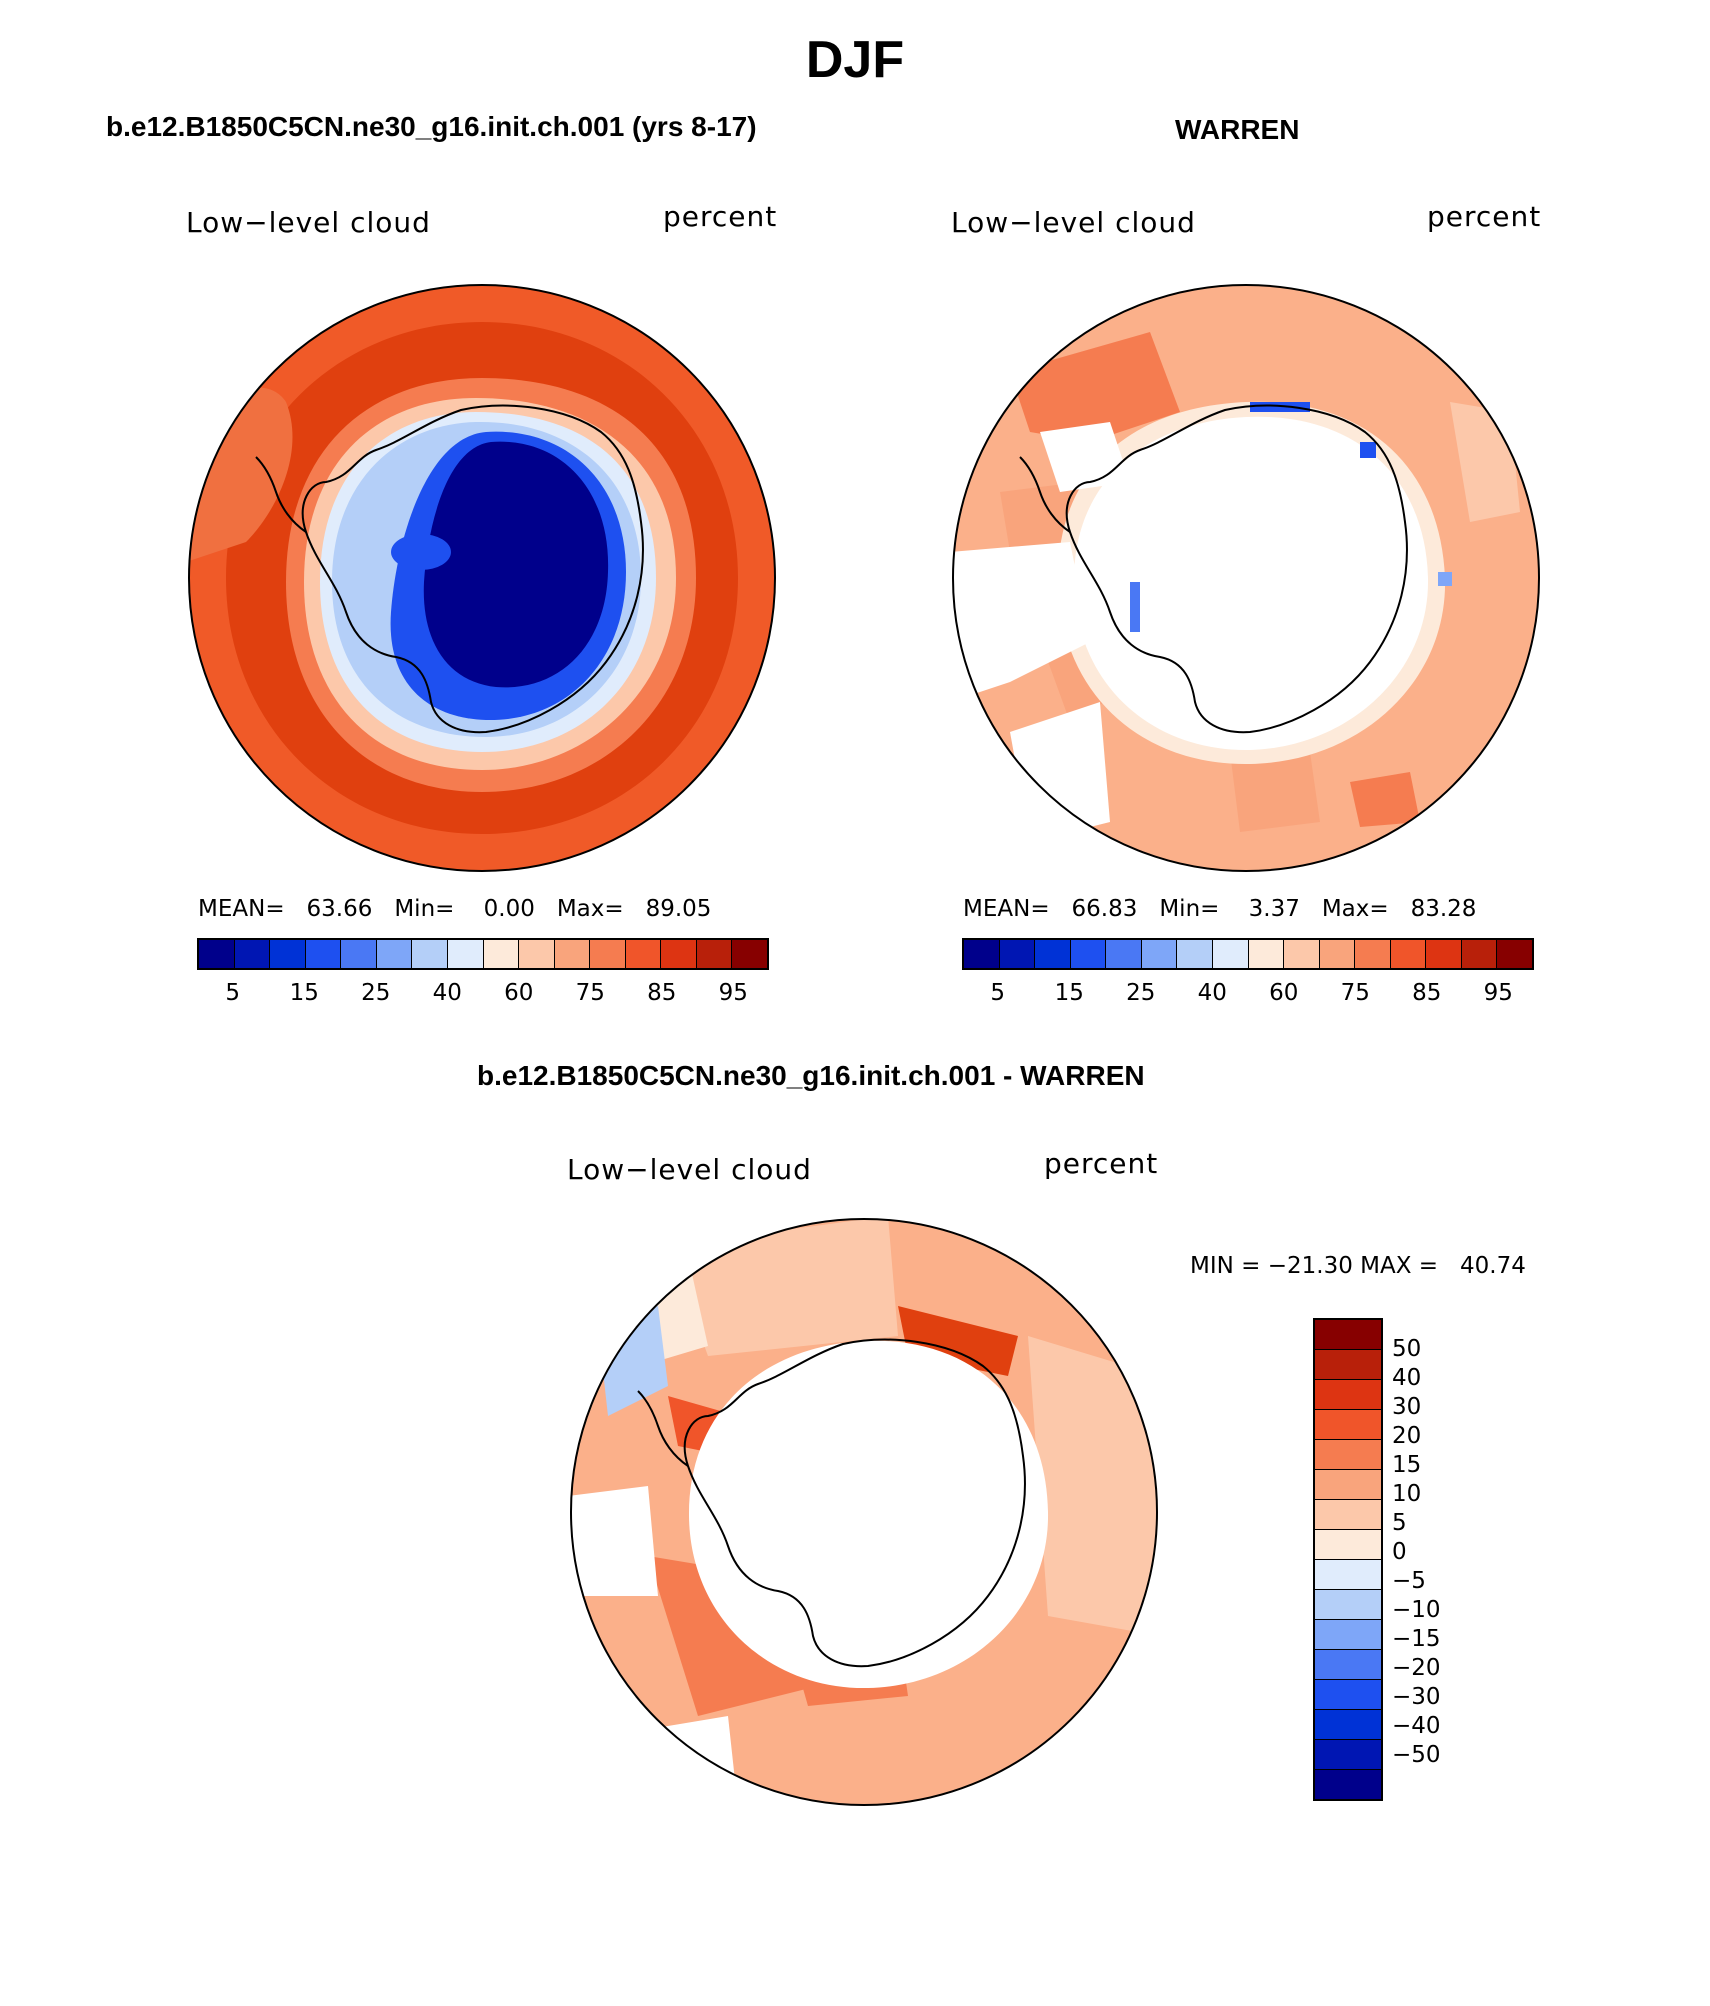  I want to click on colorbar-tick-label: 25, so click(376, 993).